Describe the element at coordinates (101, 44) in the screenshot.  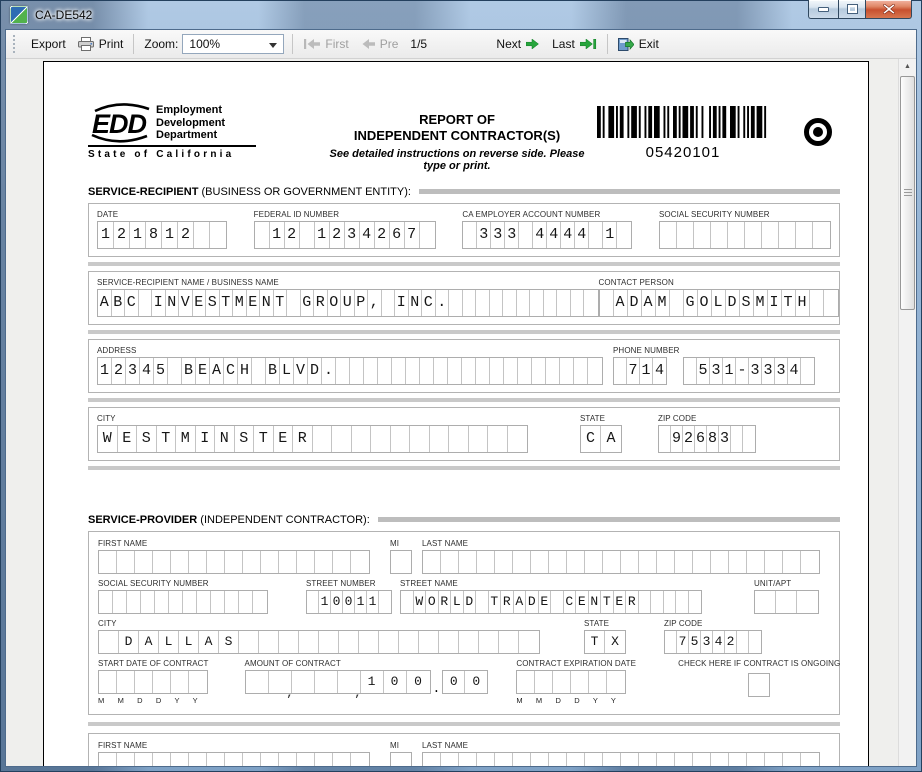
I see `print-button: Print` at that location.